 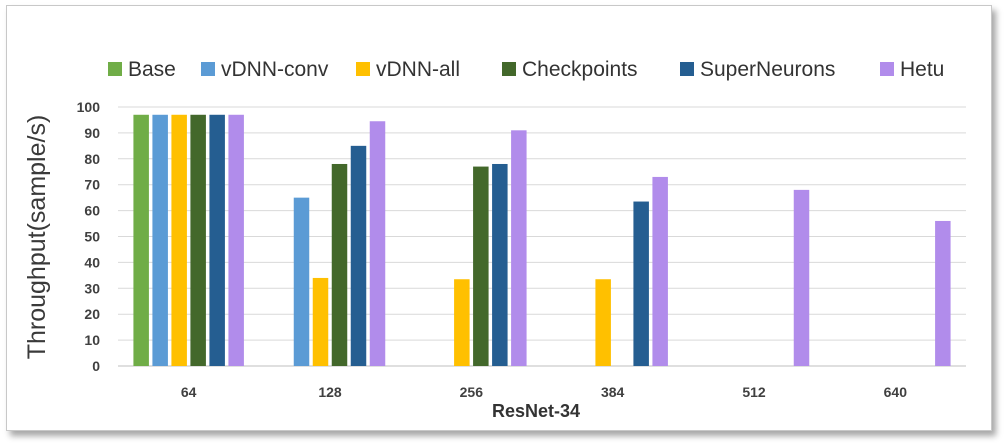 What do you see at coordinates (92, 288) in the screenshot?
I see `y-tick-label: 30` at bounding box center [92, 288].